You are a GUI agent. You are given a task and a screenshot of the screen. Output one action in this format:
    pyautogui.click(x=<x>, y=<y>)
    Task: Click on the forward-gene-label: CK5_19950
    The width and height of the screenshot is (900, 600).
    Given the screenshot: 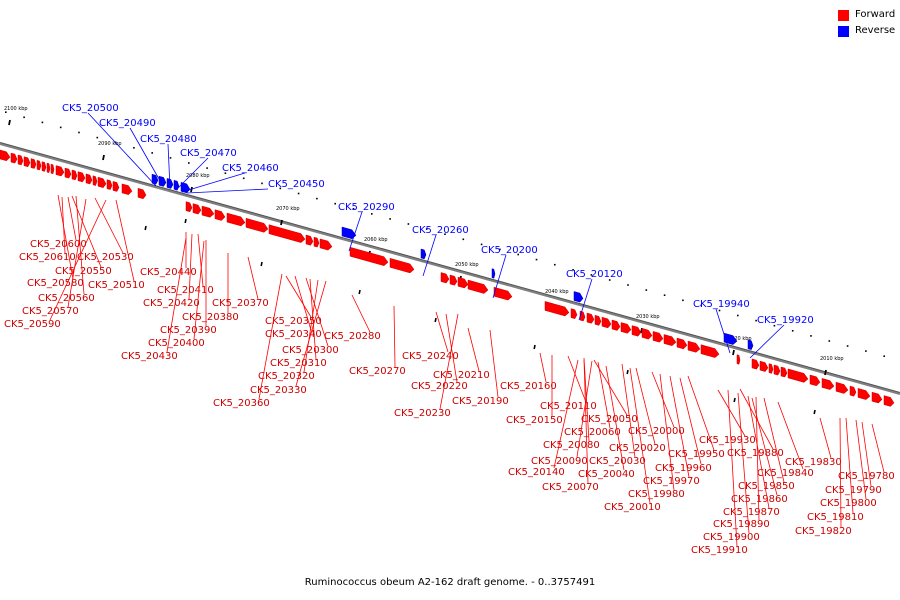 What is the action you would take?
    pyautogui.click(x=696, y=454)
    